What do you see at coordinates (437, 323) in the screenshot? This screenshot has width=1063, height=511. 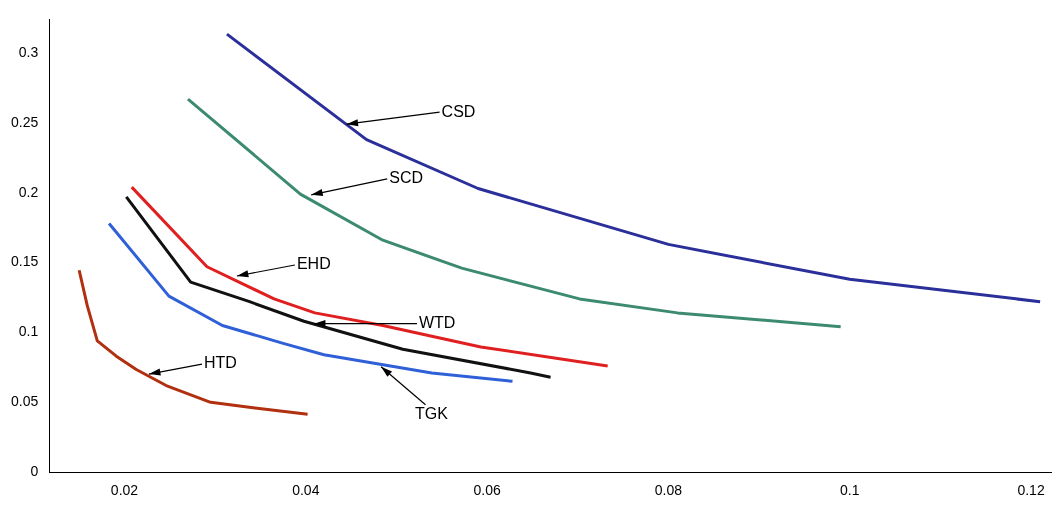 I see `annotation: WTD` at bounding box center [437, 323].